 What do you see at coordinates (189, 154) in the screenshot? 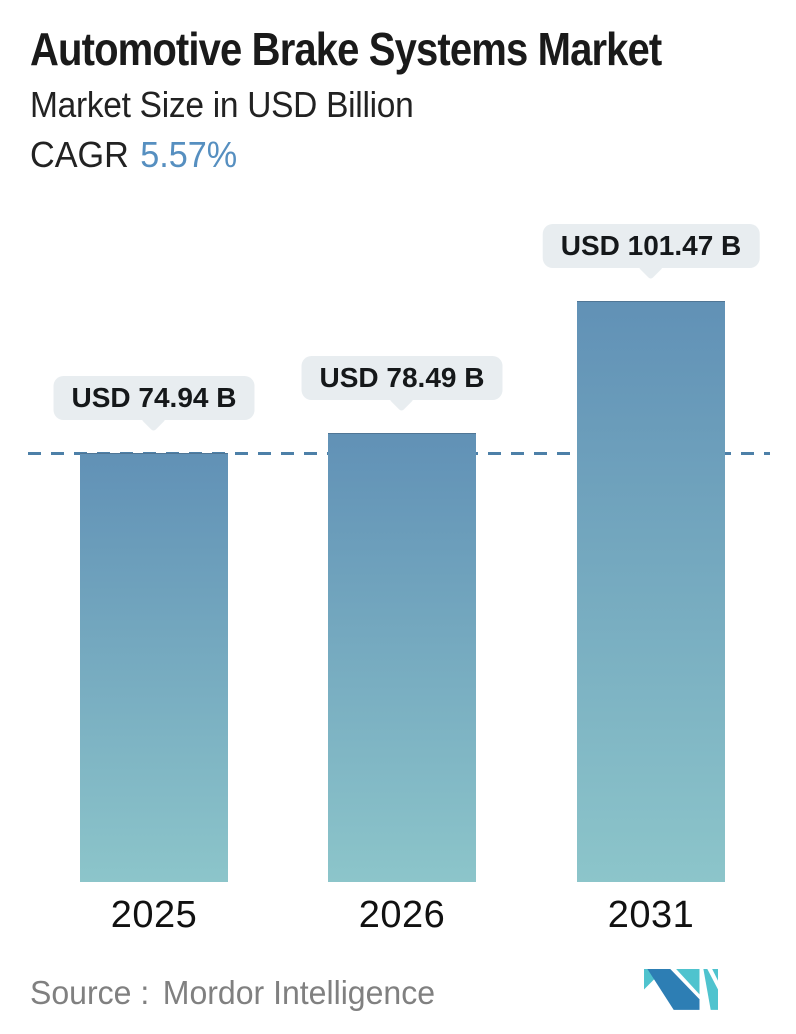
I see `cagr-value: 5.57%` at bounding box center [189, 154].